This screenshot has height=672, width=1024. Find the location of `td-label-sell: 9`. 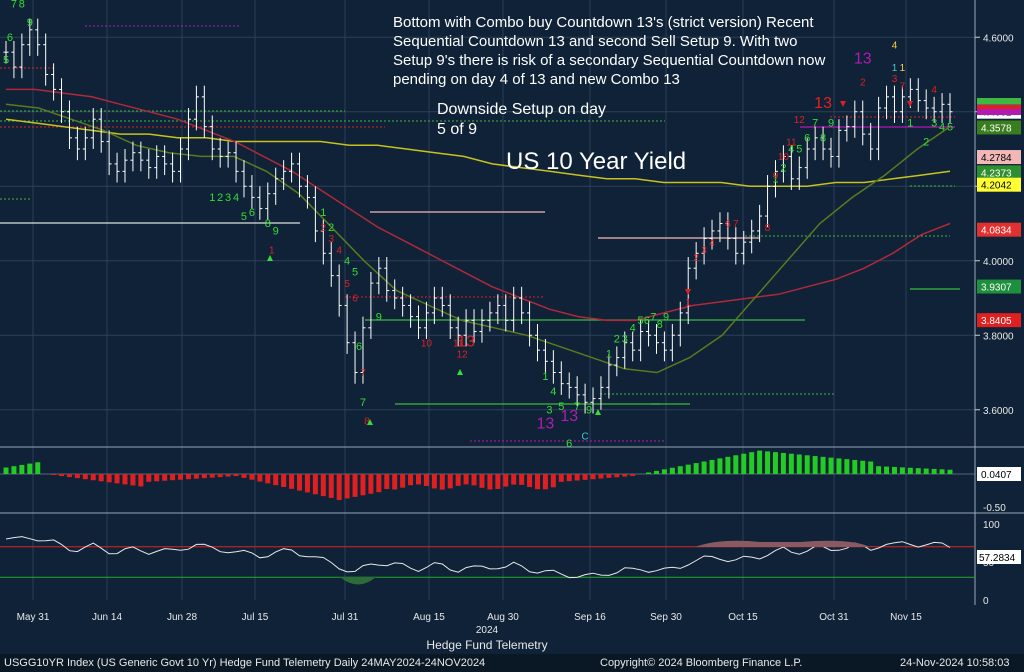

td-label-sell: 9 is located at coordinates (776, 176).